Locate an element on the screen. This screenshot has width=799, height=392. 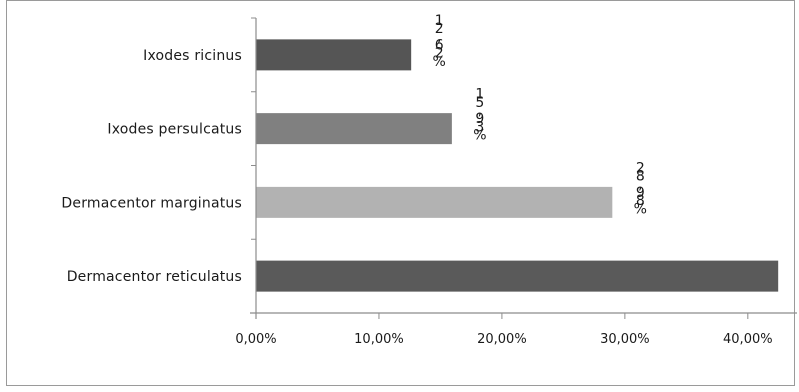
data-label-char: 3 is located at coordinates (479, 127).